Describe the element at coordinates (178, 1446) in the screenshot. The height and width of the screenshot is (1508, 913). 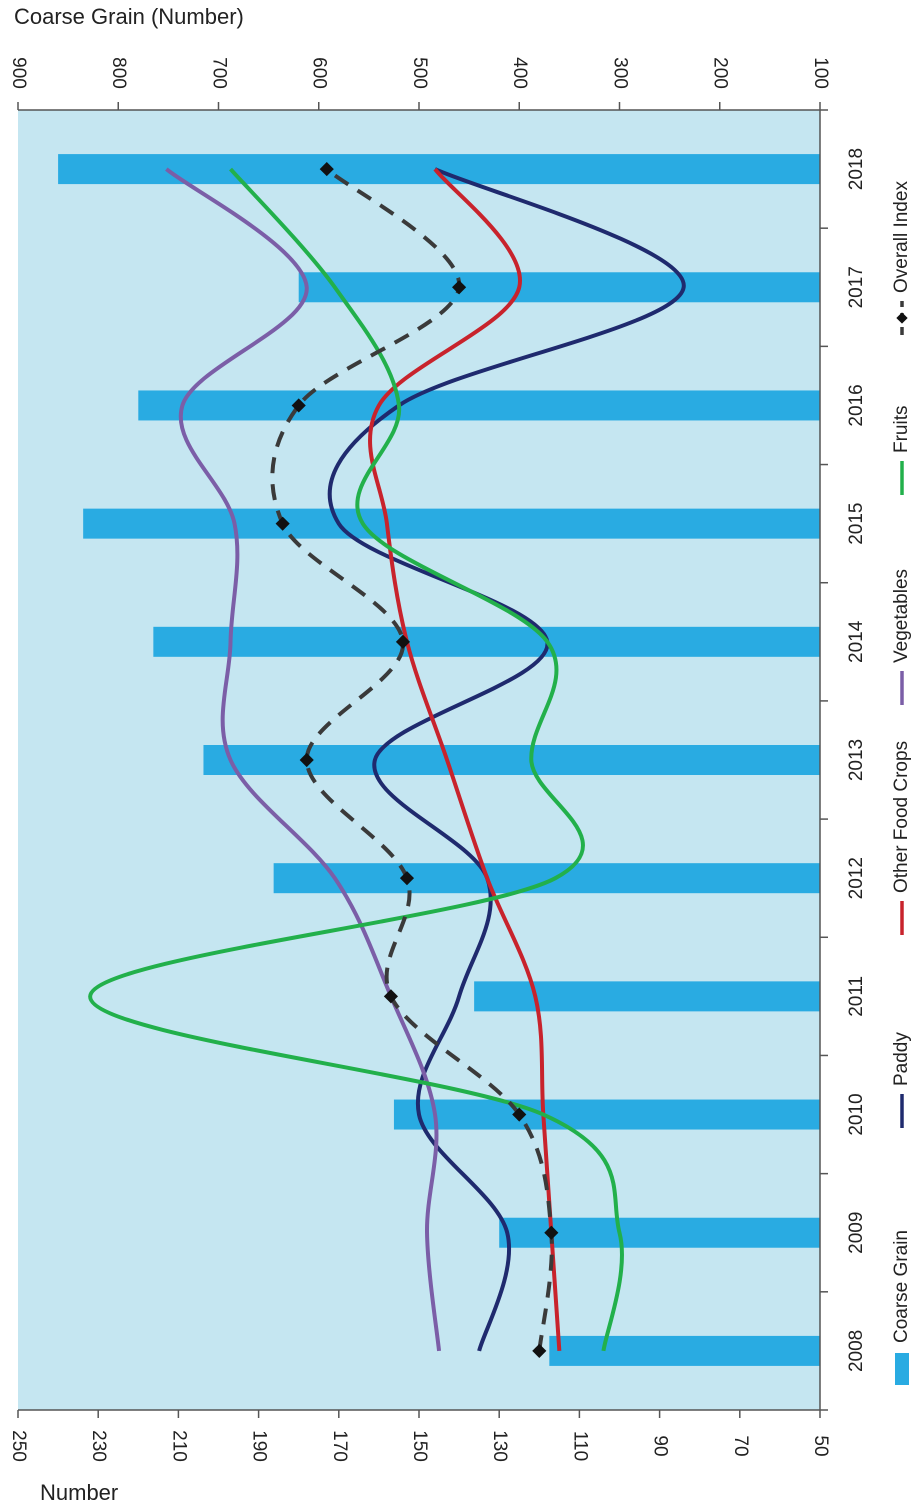
I see `primary-tick-label: 210` at that location.